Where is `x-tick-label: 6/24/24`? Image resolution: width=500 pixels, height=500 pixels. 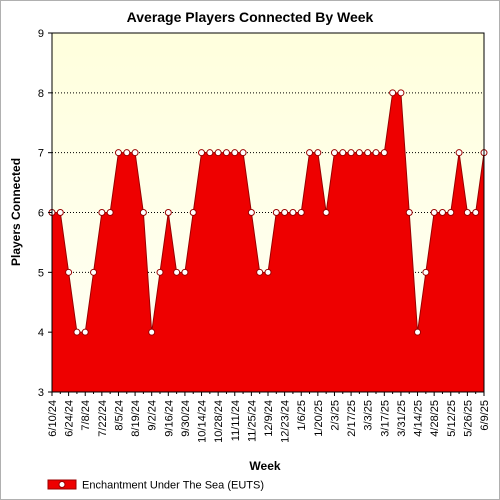
x-tick-label: 6/24/24 is located at coordinates (70, 418).